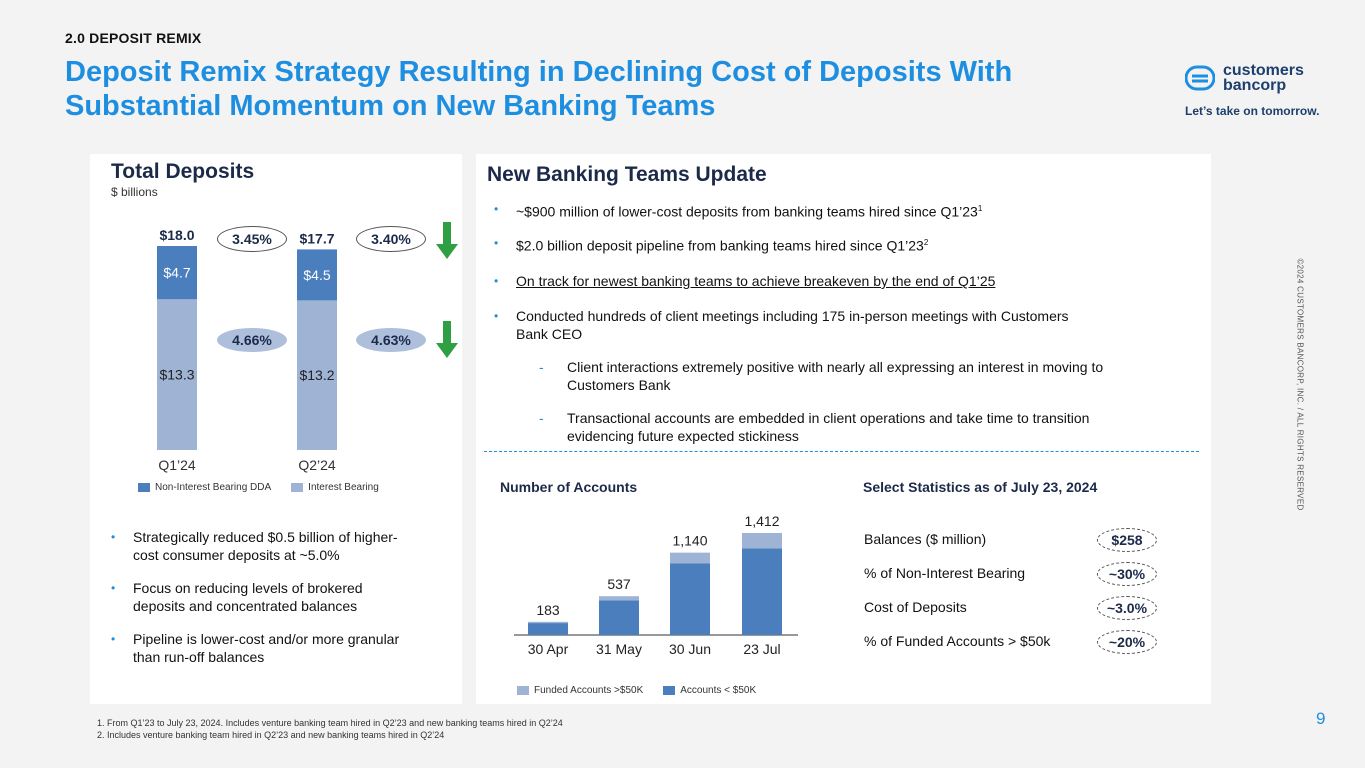 This screenshot has width=1365, height=768. I want to click on legend-label-accounts: Accounts < $50K, so click(718, 690).